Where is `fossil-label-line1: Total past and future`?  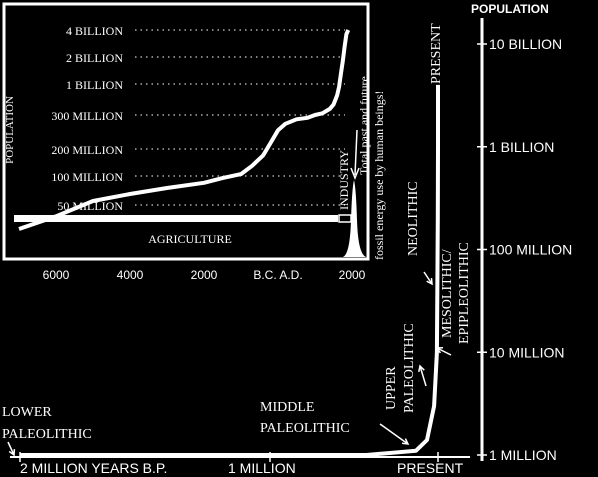
fossil-label-line1: Total past and future is located at coordinates (364, 125).